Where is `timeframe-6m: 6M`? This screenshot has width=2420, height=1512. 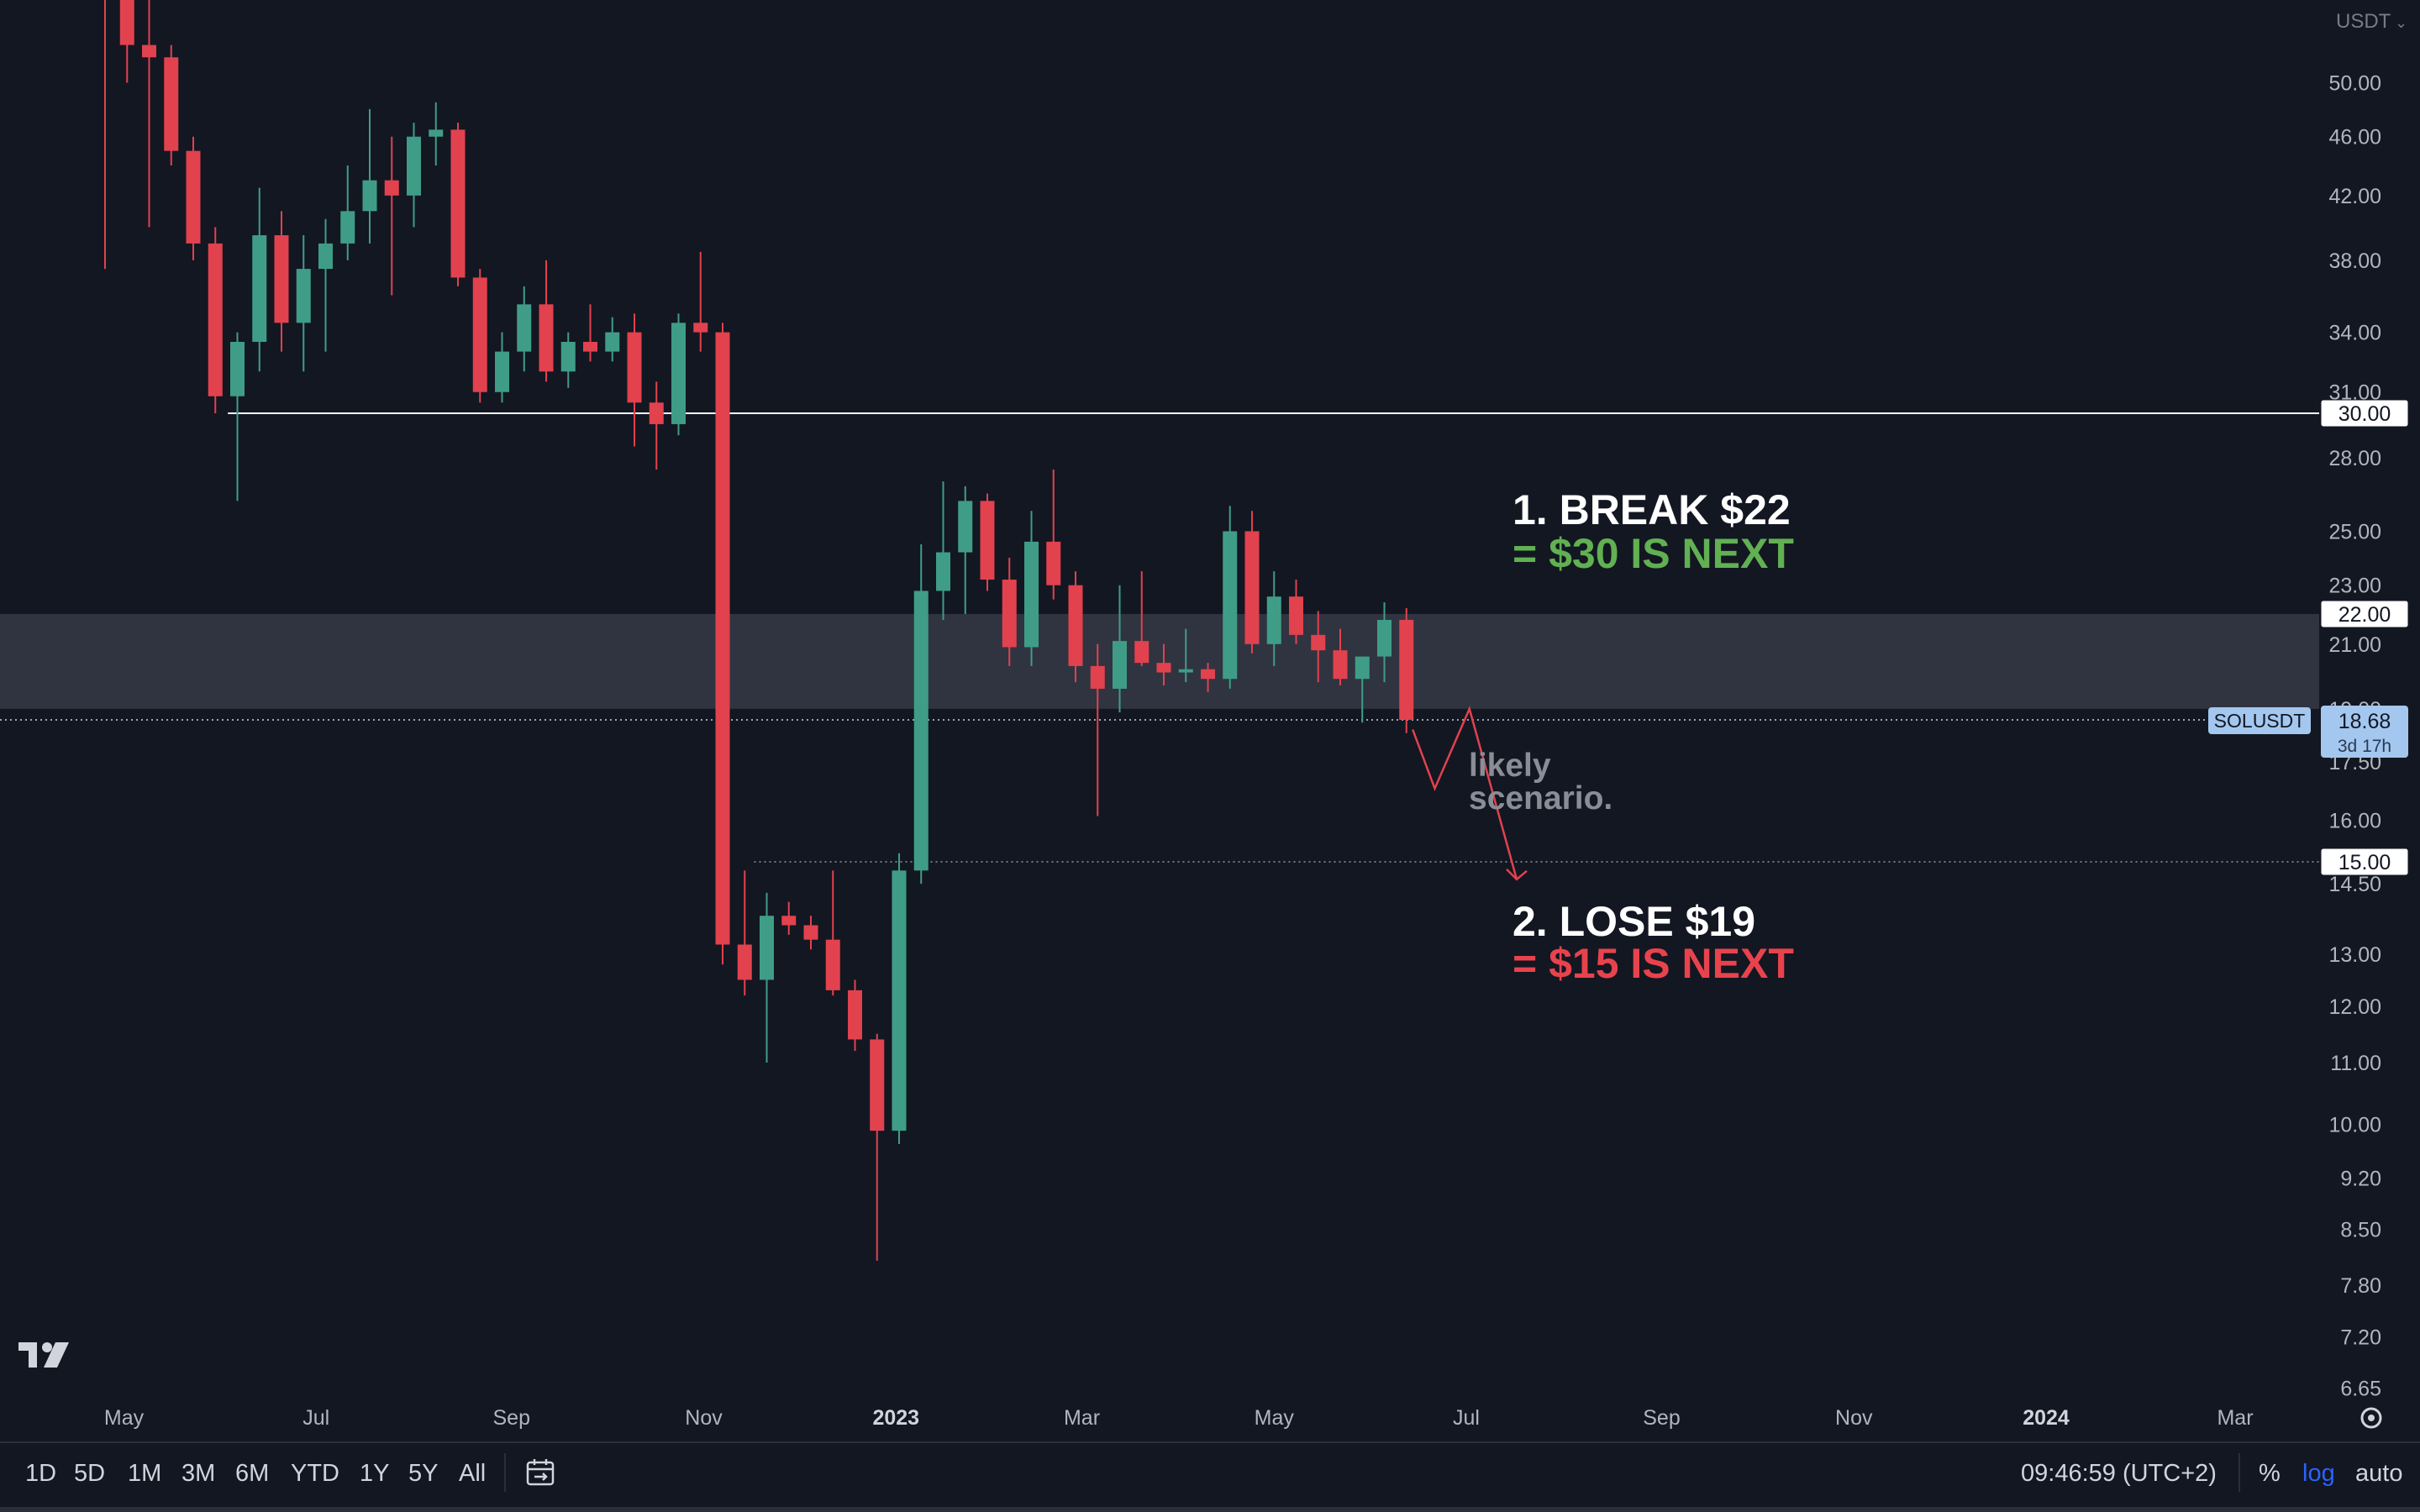
timeframe-6m: 6M is located at coordinates (253, 1473).